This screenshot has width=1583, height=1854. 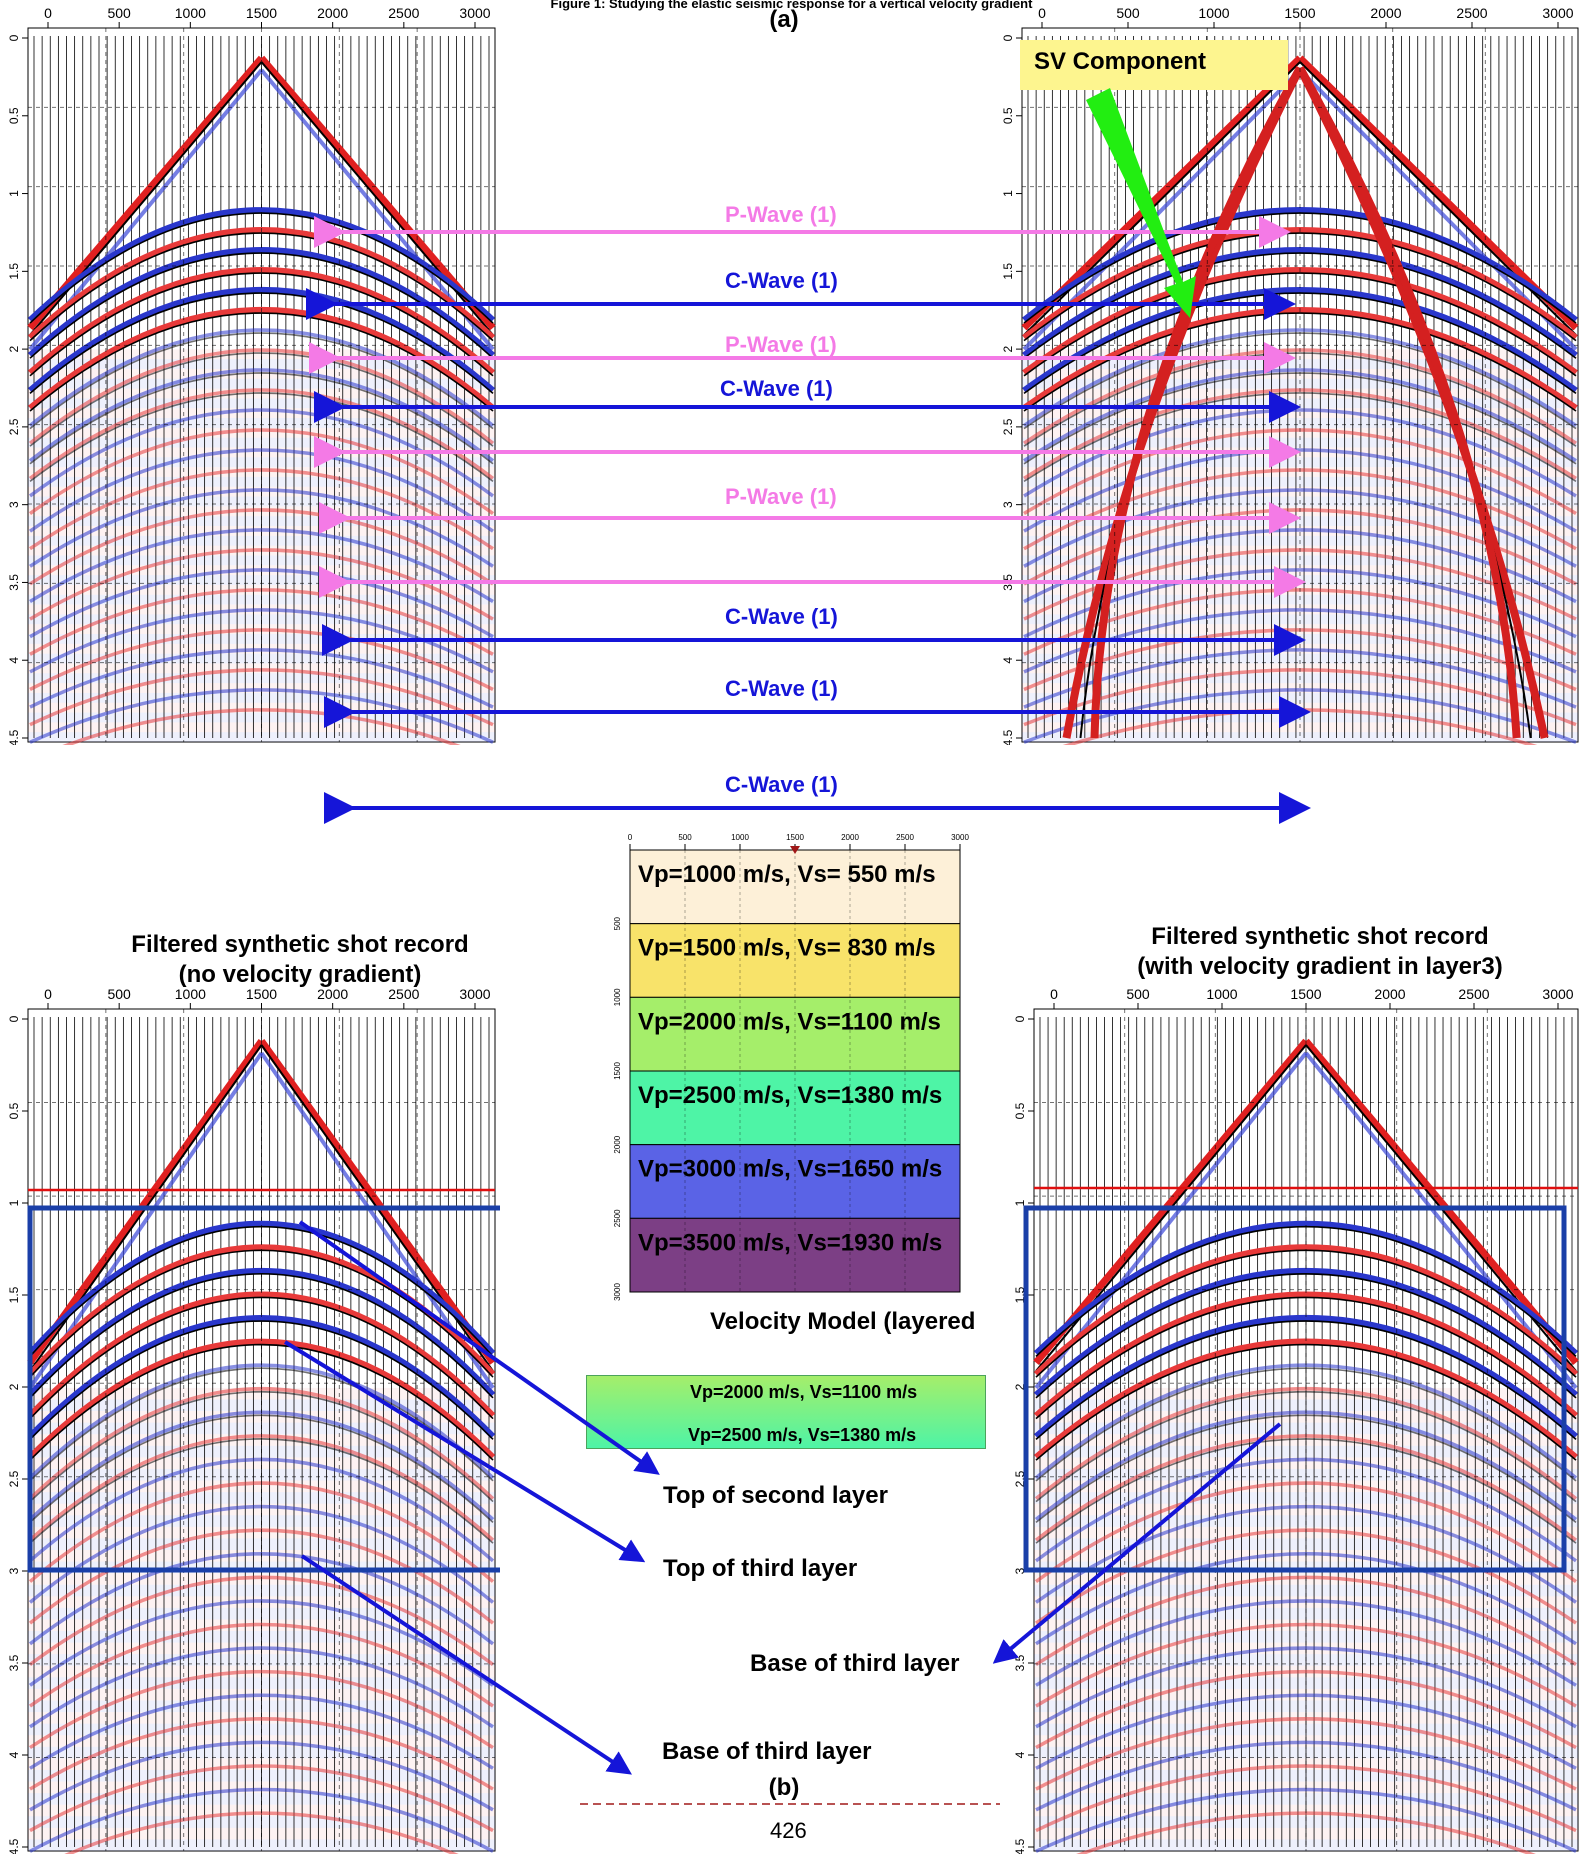 I want to click on velocity-model-caption: Velocity Model (layered, so click(x=843, y=1321).